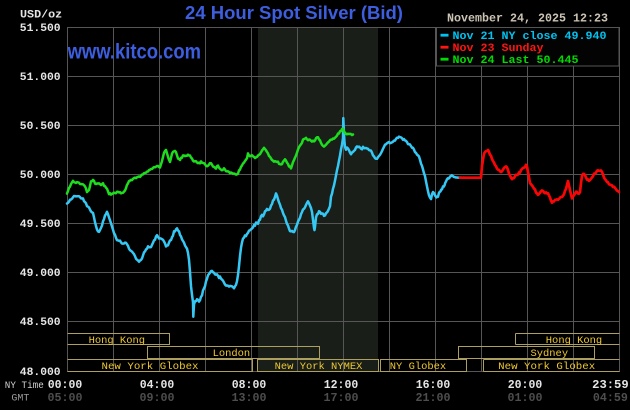 The image size is (630, 410). I want to click on svg-text: 21:00, so click(433, 398).